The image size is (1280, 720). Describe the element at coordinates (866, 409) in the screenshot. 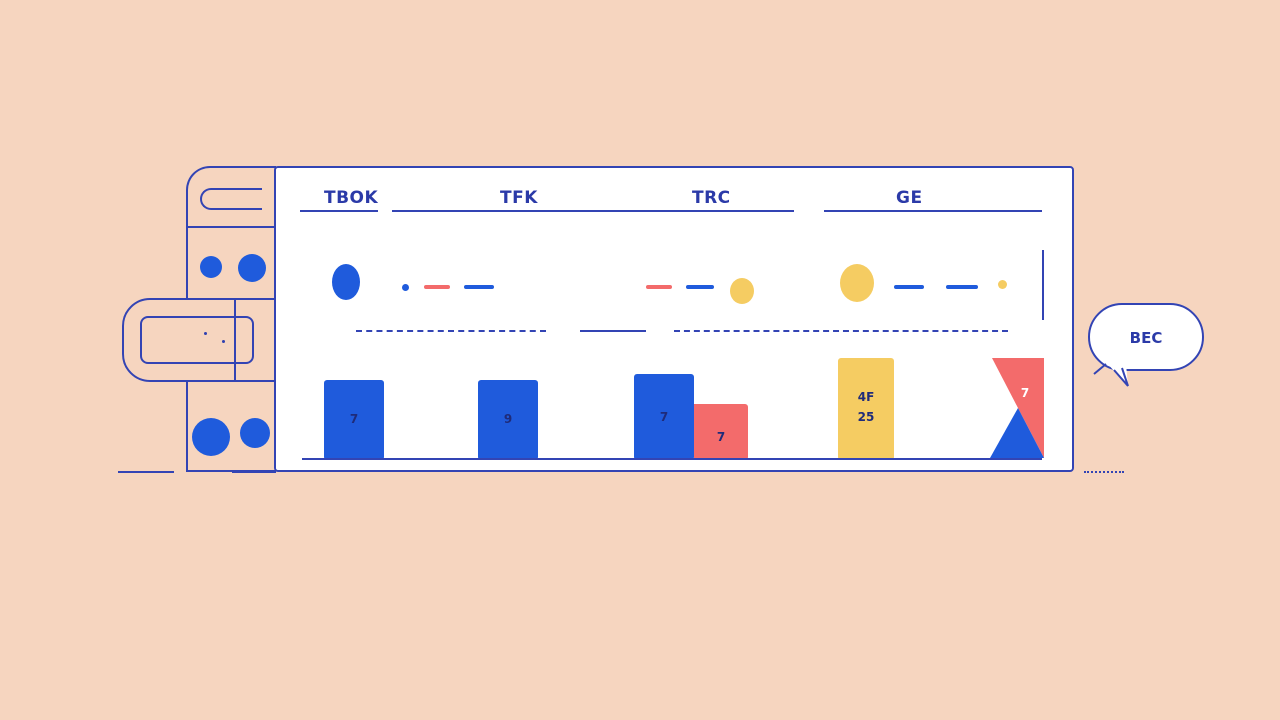

I see `bar-5: 4F 25` at that location.